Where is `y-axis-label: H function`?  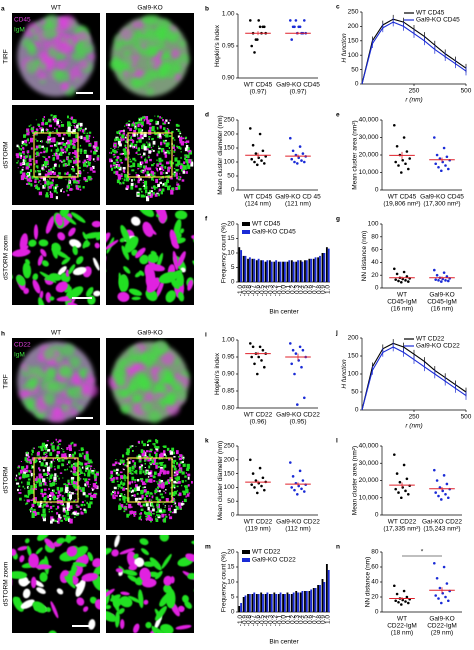 y-axis-label: H function is located at coordinates (344, 374).